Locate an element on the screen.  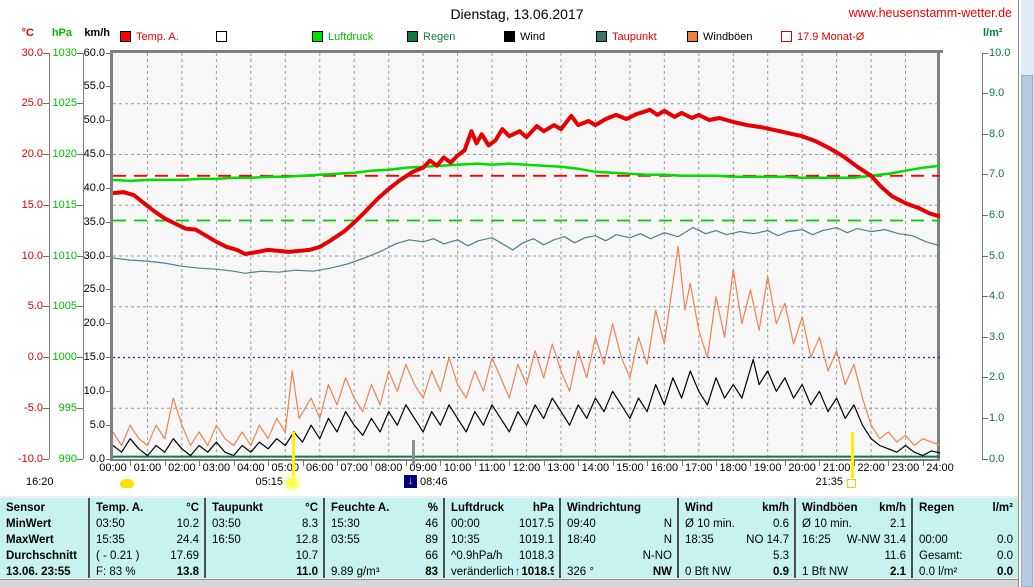
plot-border-bottom is located at coordinates (525, 460).